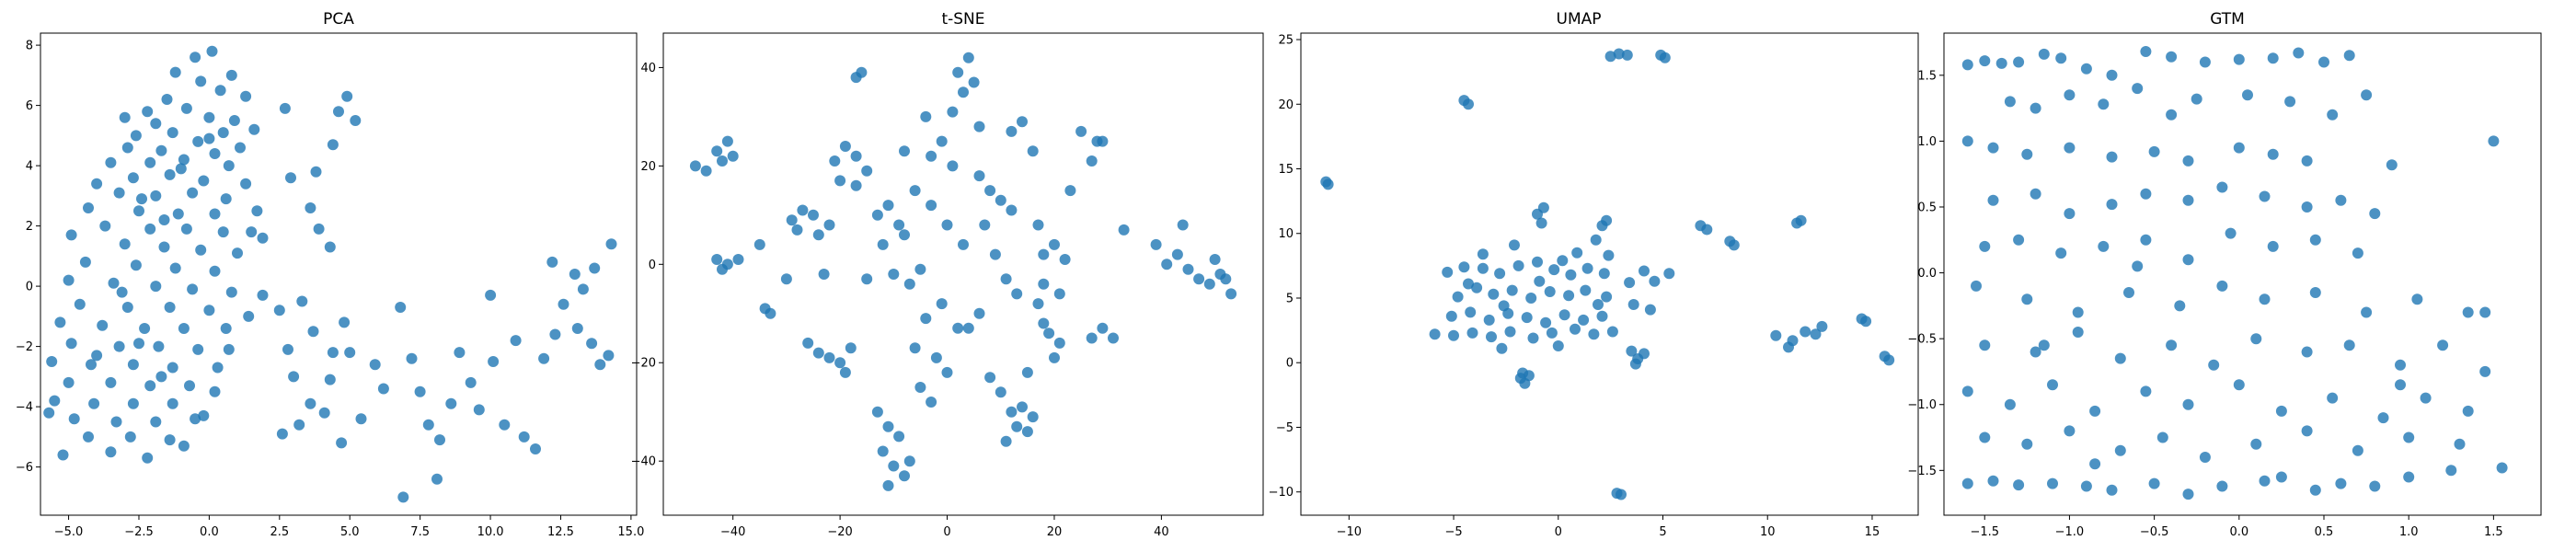 The width and height of the screenshot is (2576, 552). What do you see at coordinates (1768, 532) in the screenshot?
I see `x-tick-label: 10` at bounding box center [1768, 532].